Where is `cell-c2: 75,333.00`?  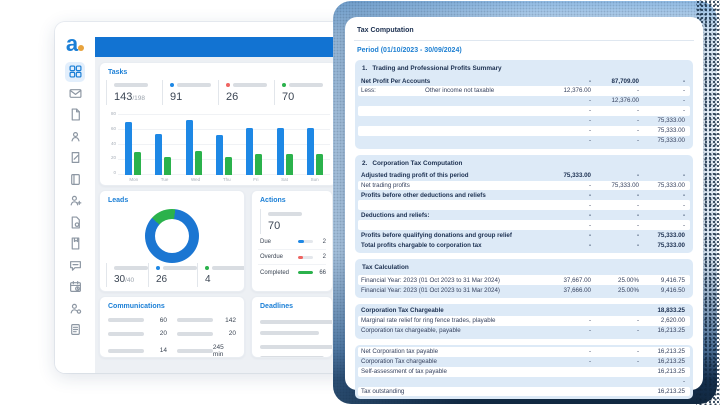 cell-c2: 75,333.00 is located at coordinates (625, 185).